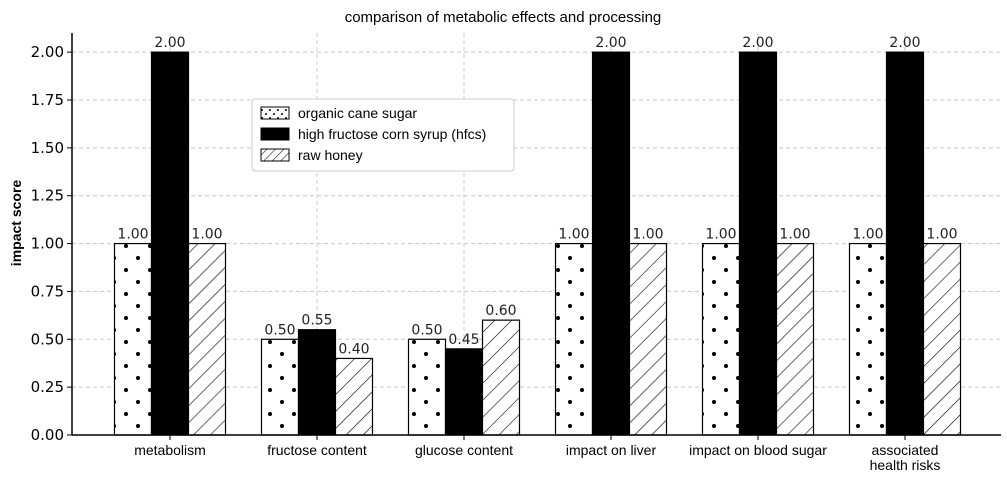  Describe the element at coordinates (353, 349) in the screenshot. I see `data-label: 0.40` at that location.